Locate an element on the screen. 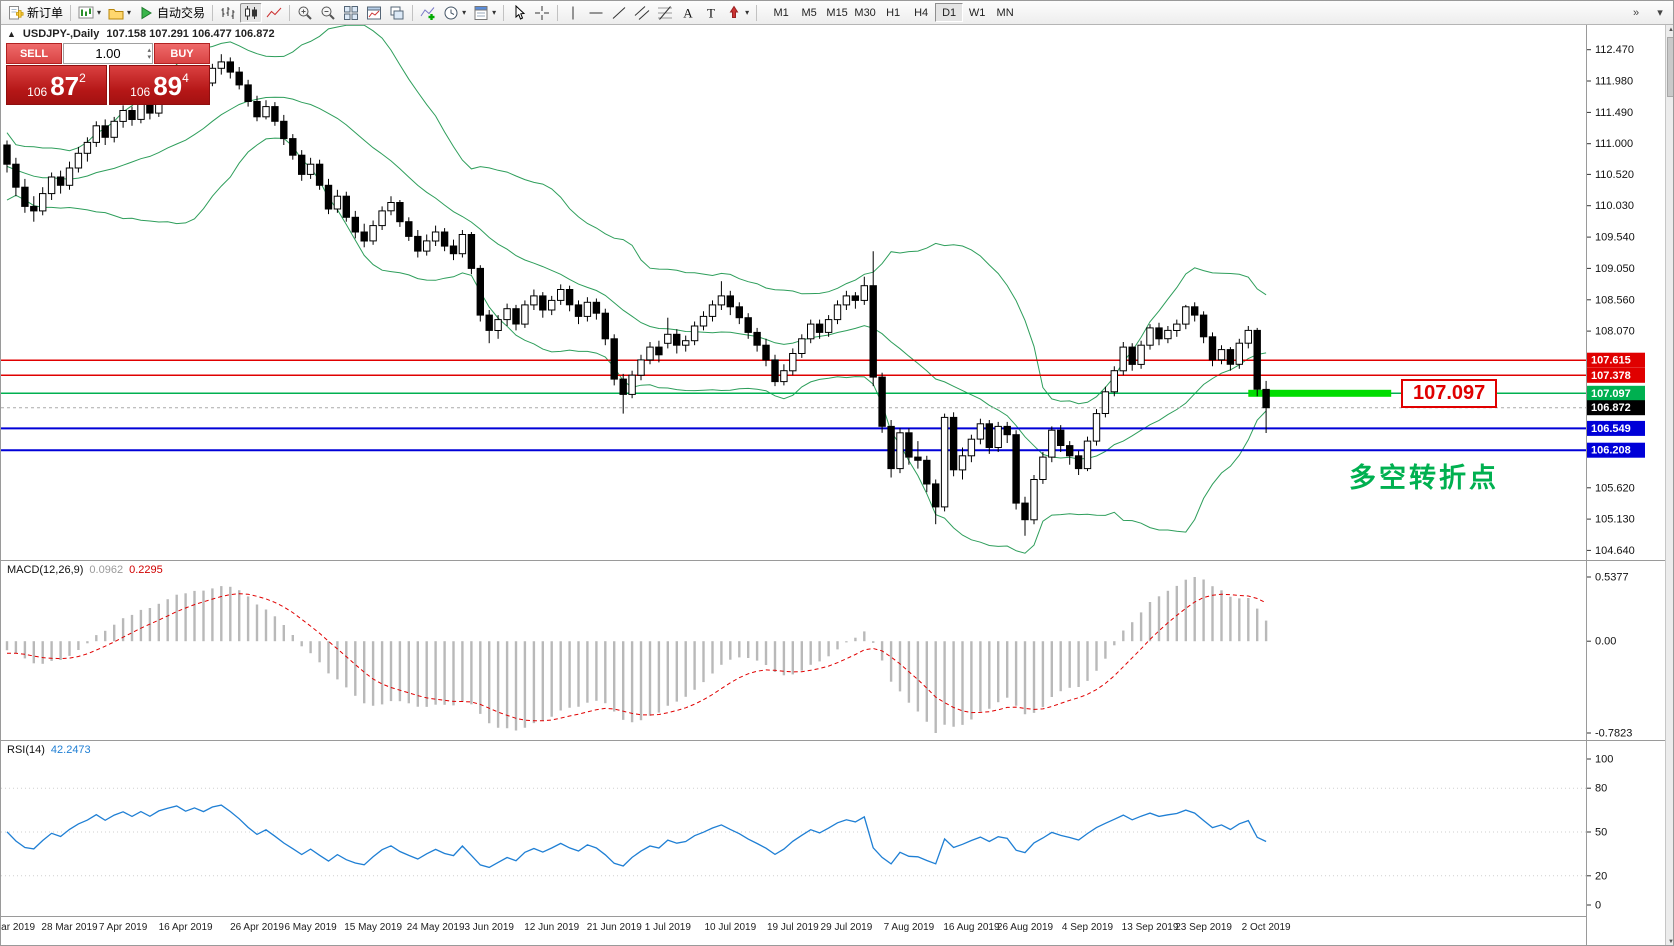  indicators-button is located at coordinates (428, 13).